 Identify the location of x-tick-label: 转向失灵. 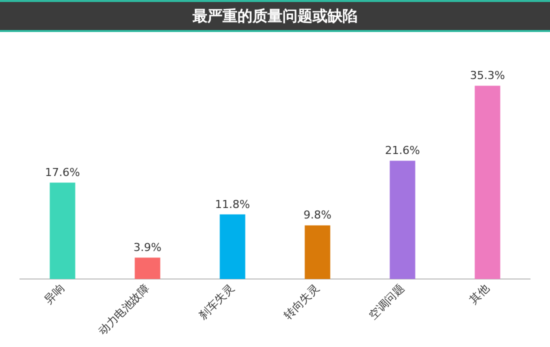
(301, 302).